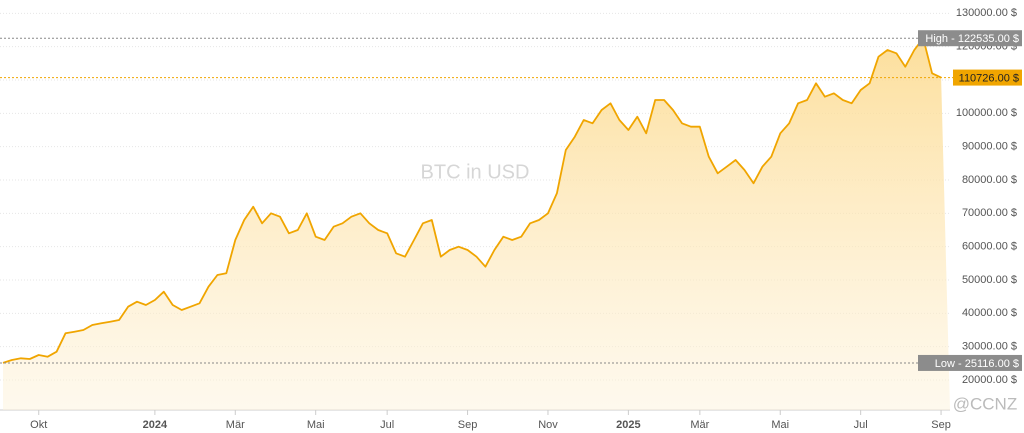  Describe the element at coordinates (989, 180) in the screenshot. I see `y-tick-label: 80000.00 $` at that location.